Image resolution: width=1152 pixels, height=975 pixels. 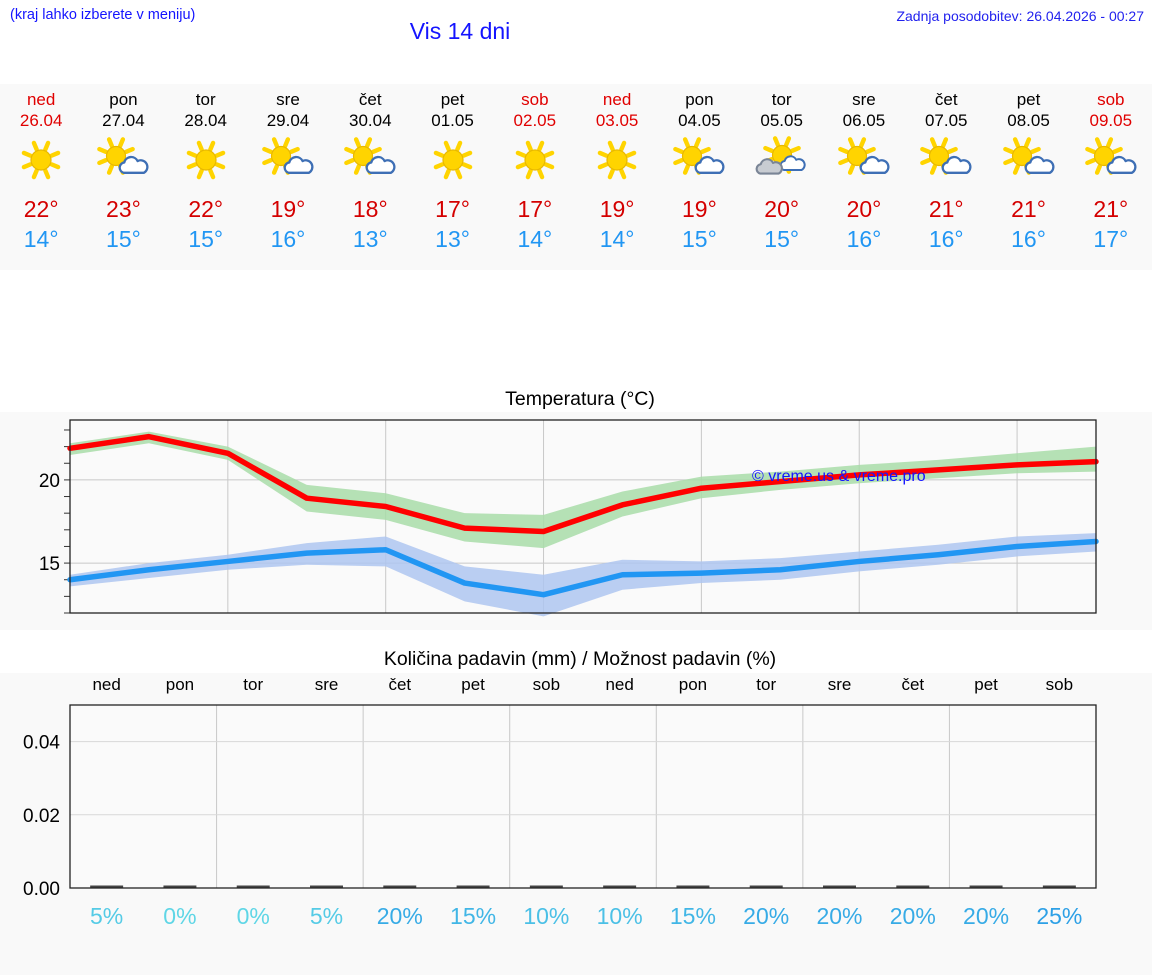 I want to click on forecast-day-date: 28.04, so click(x=205, y=120).